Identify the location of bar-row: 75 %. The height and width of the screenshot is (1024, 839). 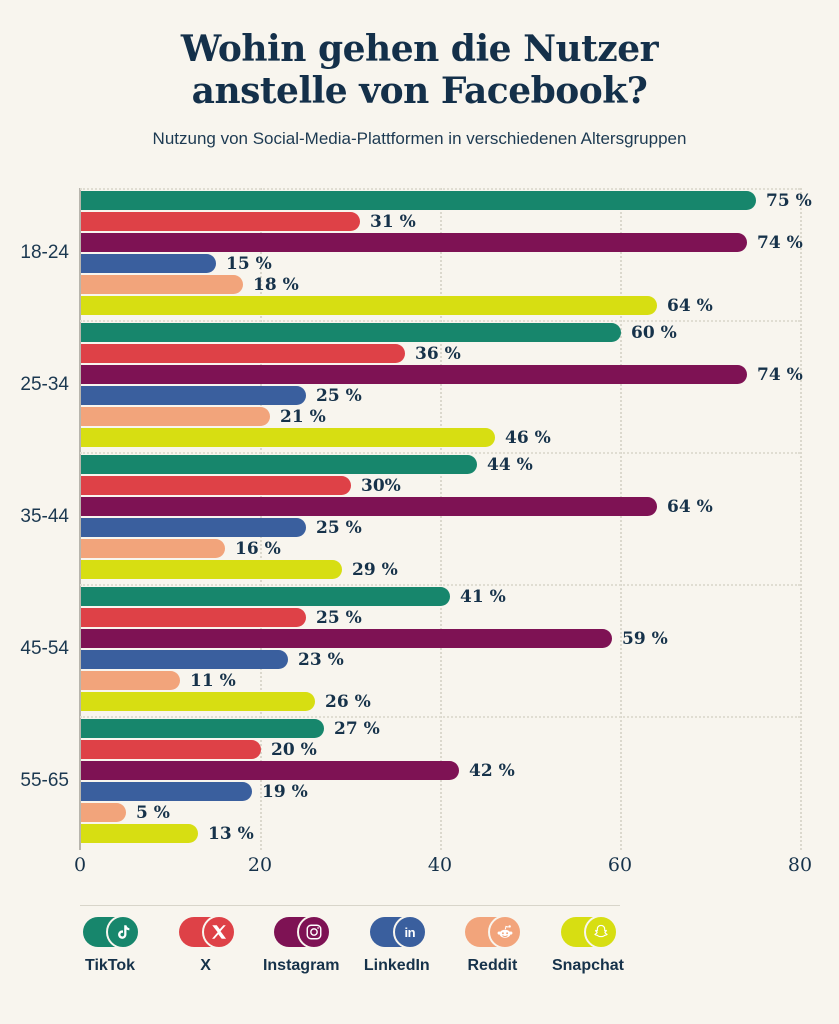
(446, 201).